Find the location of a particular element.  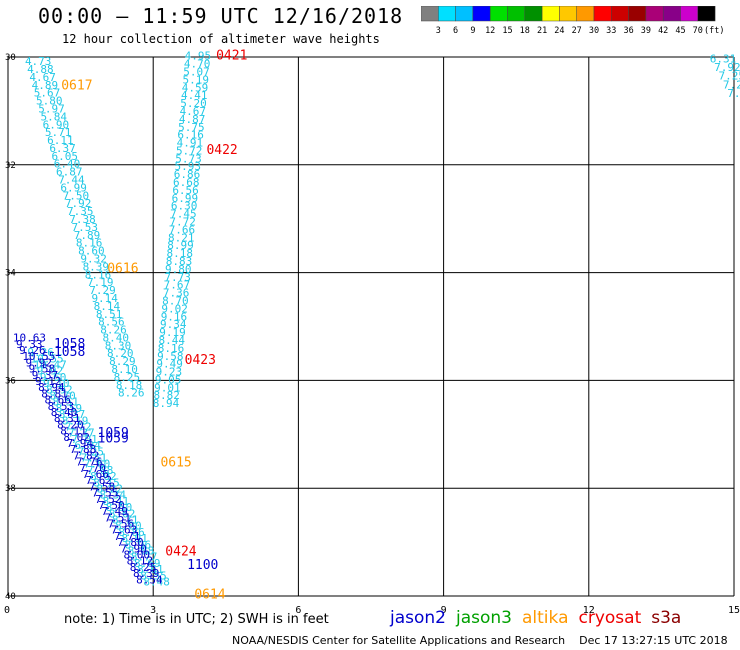

swh-value: 8.34 is located at coordinates (112, 495).